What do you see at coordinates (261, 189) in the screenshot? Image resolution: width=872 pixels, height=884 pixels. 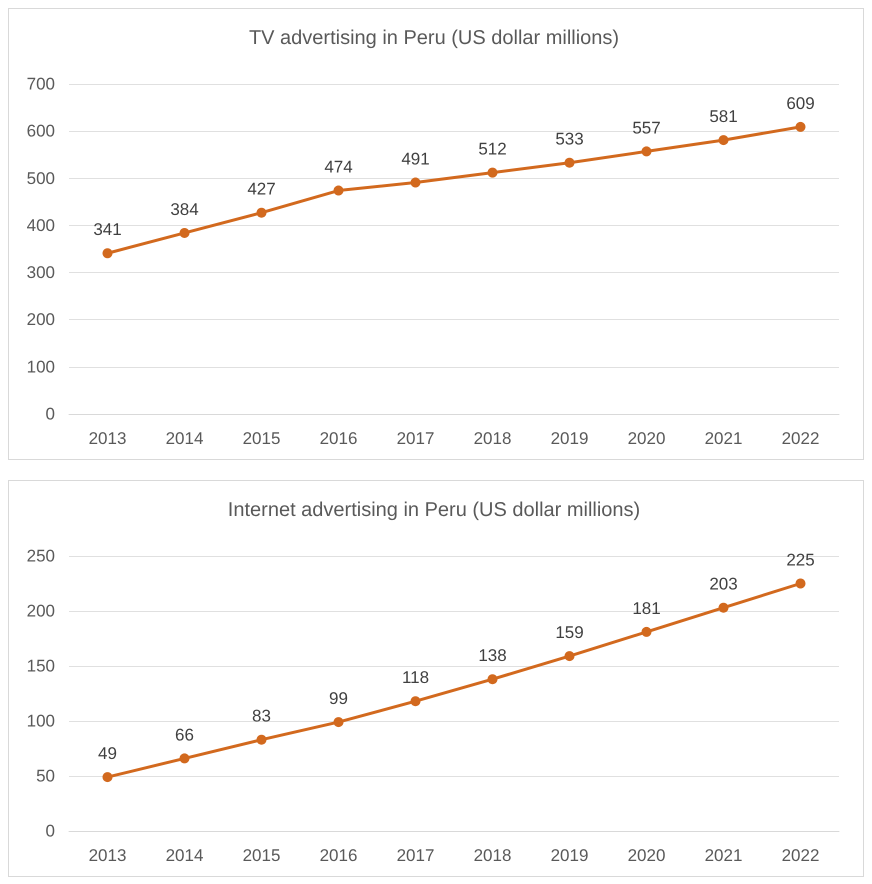 I see `data-label: 427` at bounding box center [261, 189].